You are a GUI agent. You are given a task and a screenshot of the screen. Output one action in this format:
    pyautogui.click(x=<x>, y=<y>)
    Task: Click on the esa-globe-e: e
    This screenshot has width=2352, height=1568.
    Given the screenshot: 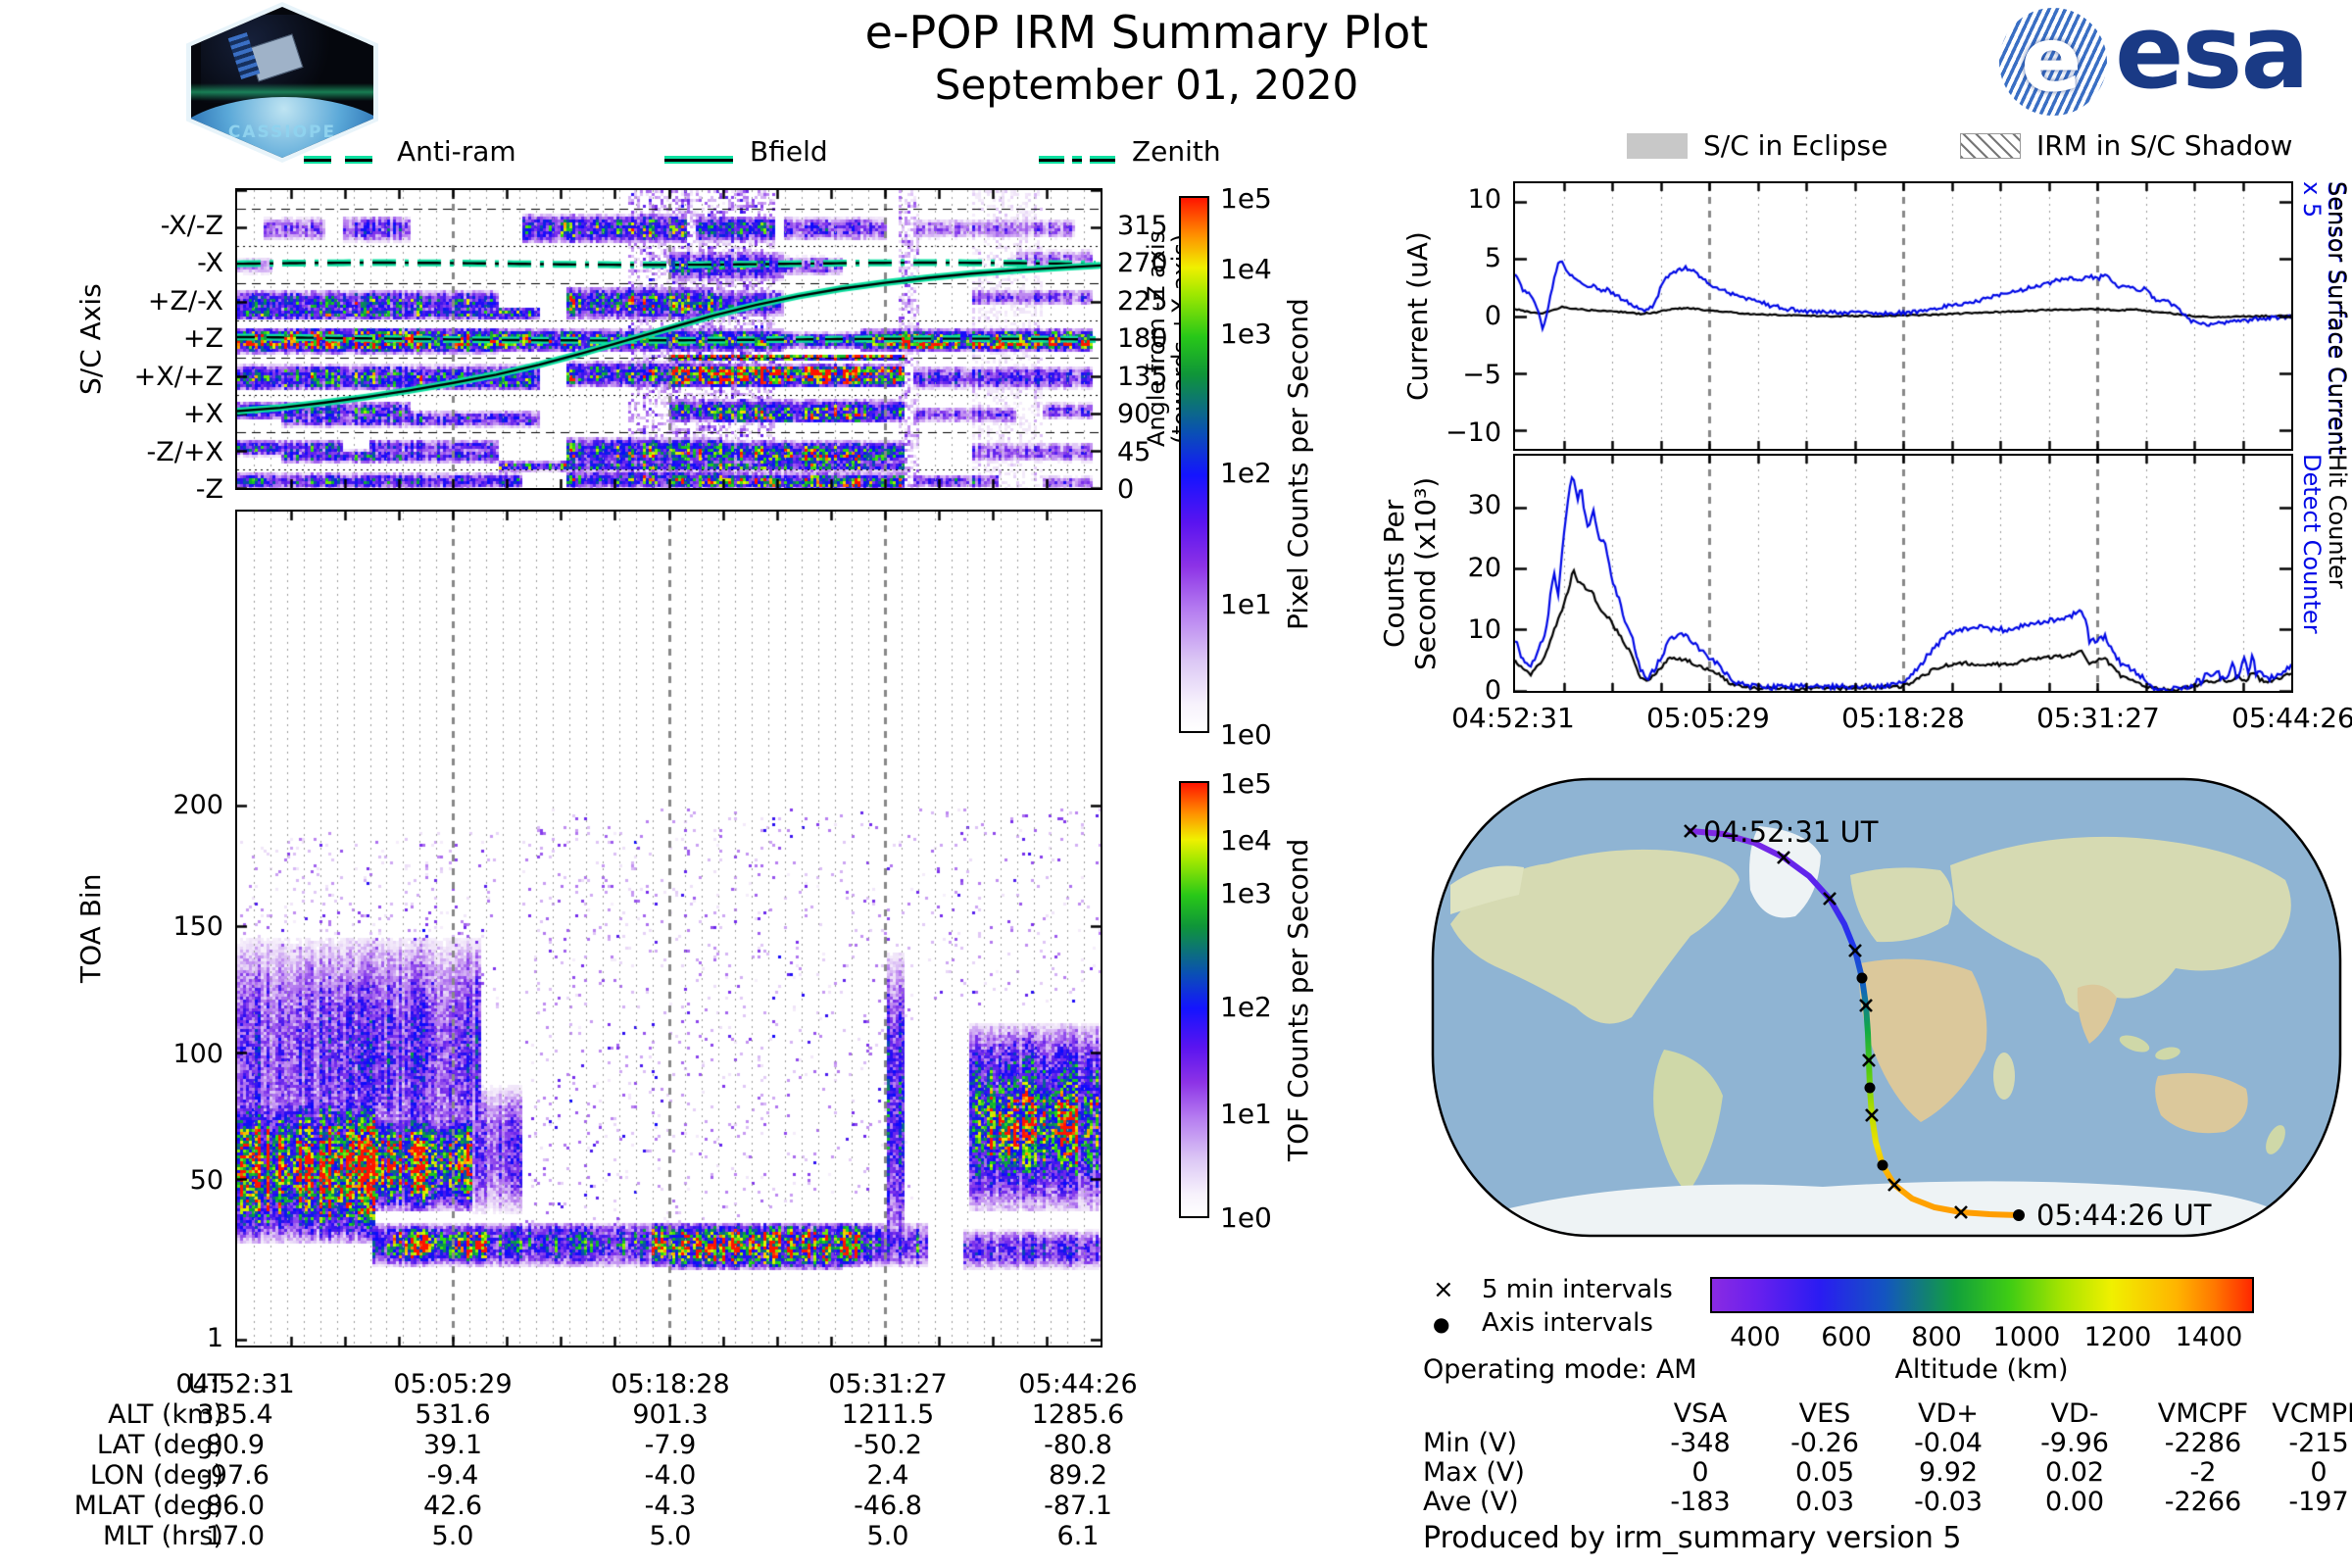 What is the action you would take?
    pyautogui.click(x=2051, y=59)
    